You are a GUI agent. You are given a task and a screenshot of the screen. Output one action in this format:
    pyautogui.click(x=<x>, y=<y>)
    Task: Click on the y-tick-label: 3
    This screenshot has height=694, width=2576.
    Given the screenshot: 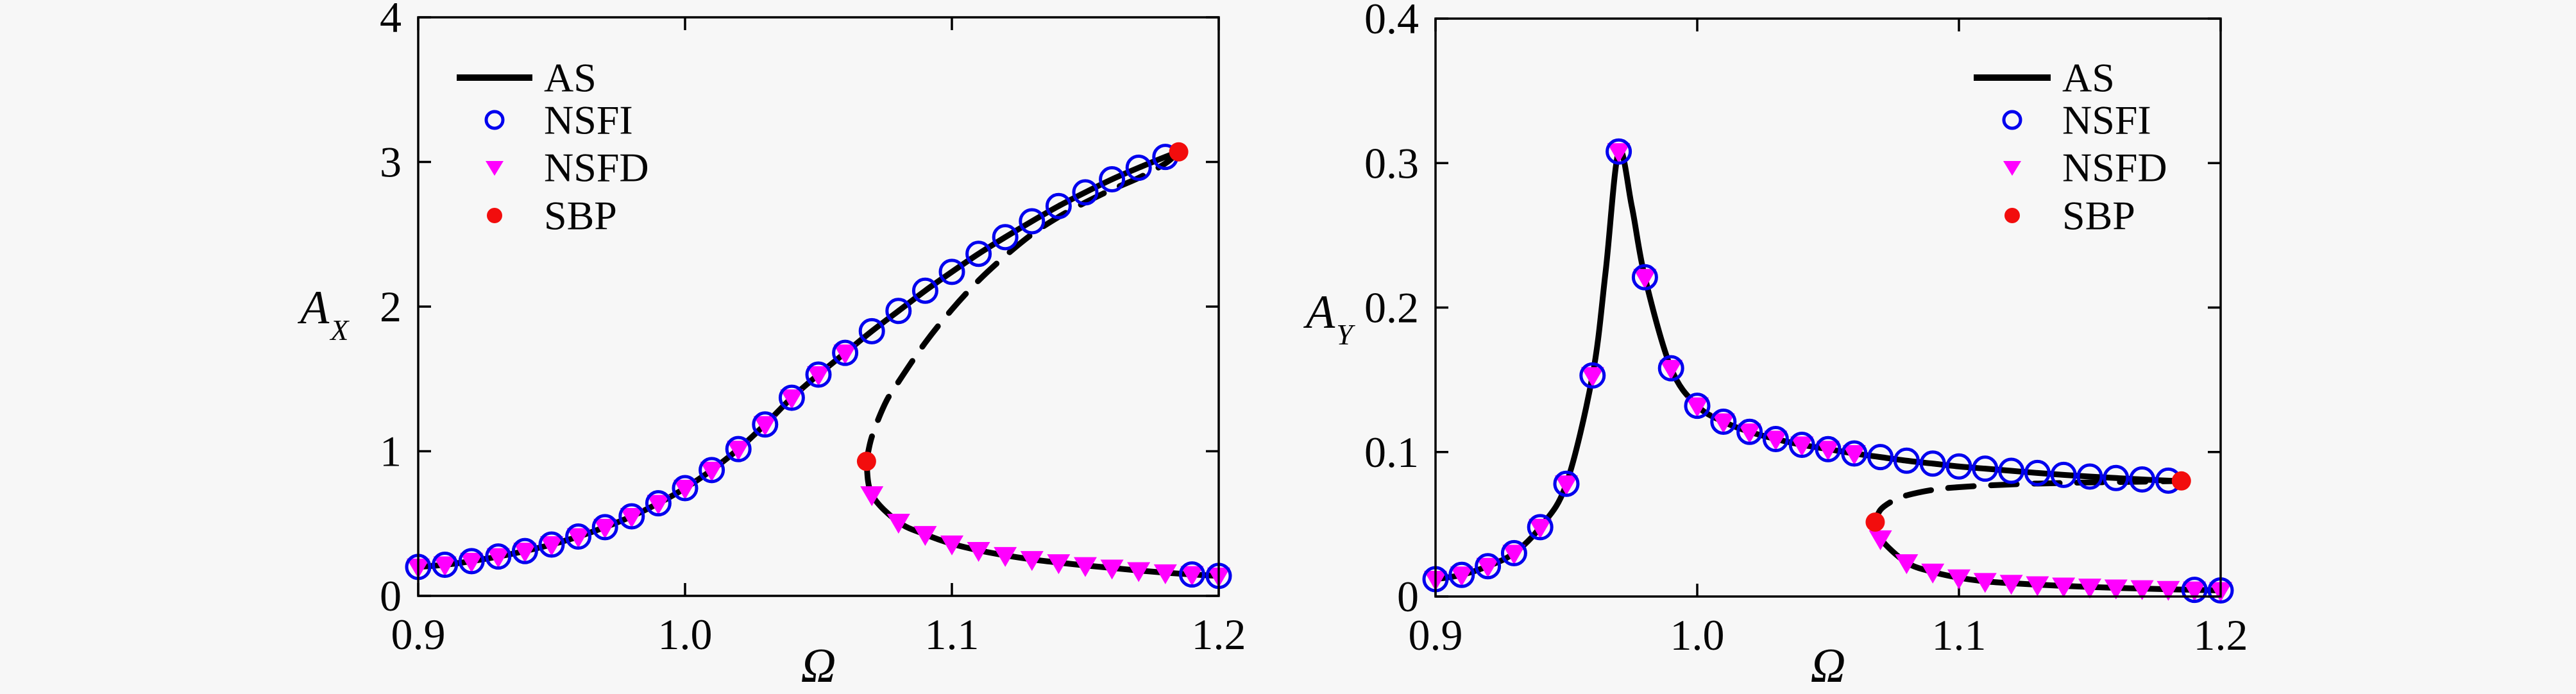 What is the action you would take?
    pyautogui.click(x=391, y=163)
    